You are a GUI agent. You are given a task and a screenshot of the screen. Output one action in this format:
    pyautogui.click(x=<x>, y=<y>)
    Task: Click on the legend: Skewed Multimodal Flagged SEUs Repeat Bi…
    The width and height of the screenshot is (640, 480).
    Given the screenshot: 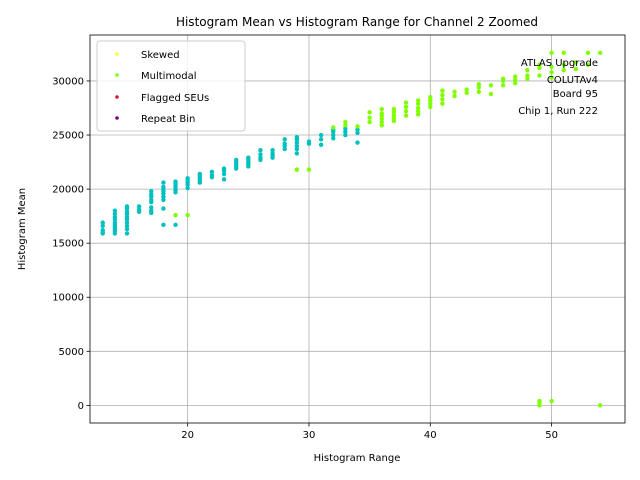 What is the action you would take?
    pyautogui.click(x=171, y=86)
    